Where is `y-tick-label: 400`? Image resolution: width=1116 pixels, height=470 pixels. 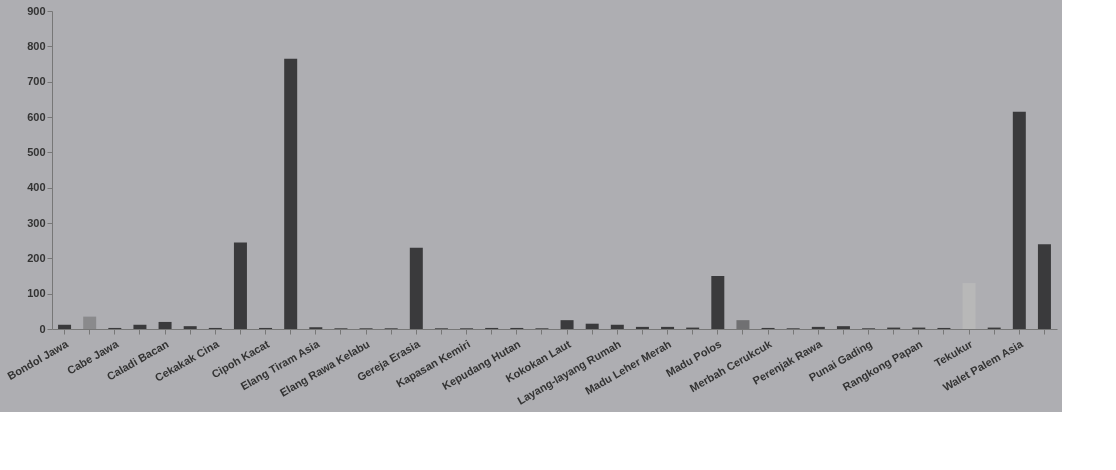
y-tick-label: 400 is located at coordinates (36, 187).